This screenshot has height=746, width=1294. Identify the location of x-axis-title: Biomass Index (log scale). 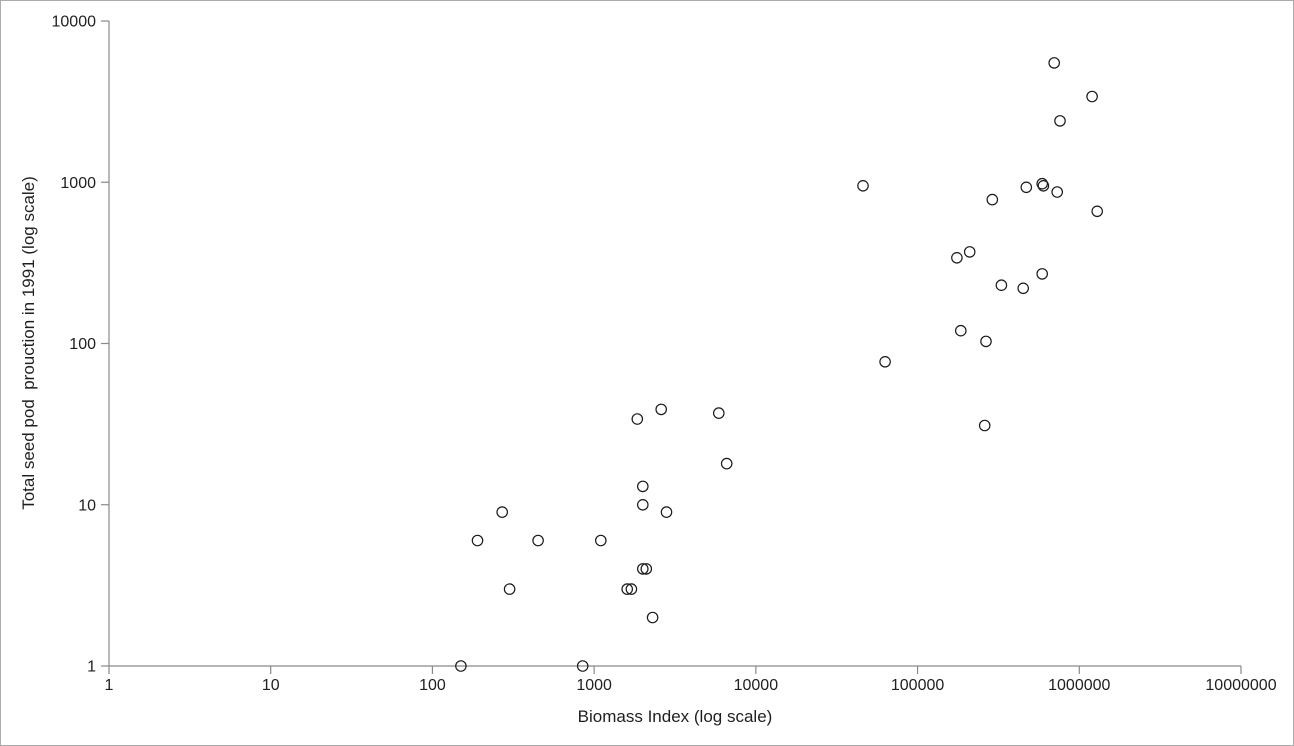
(675, 716).